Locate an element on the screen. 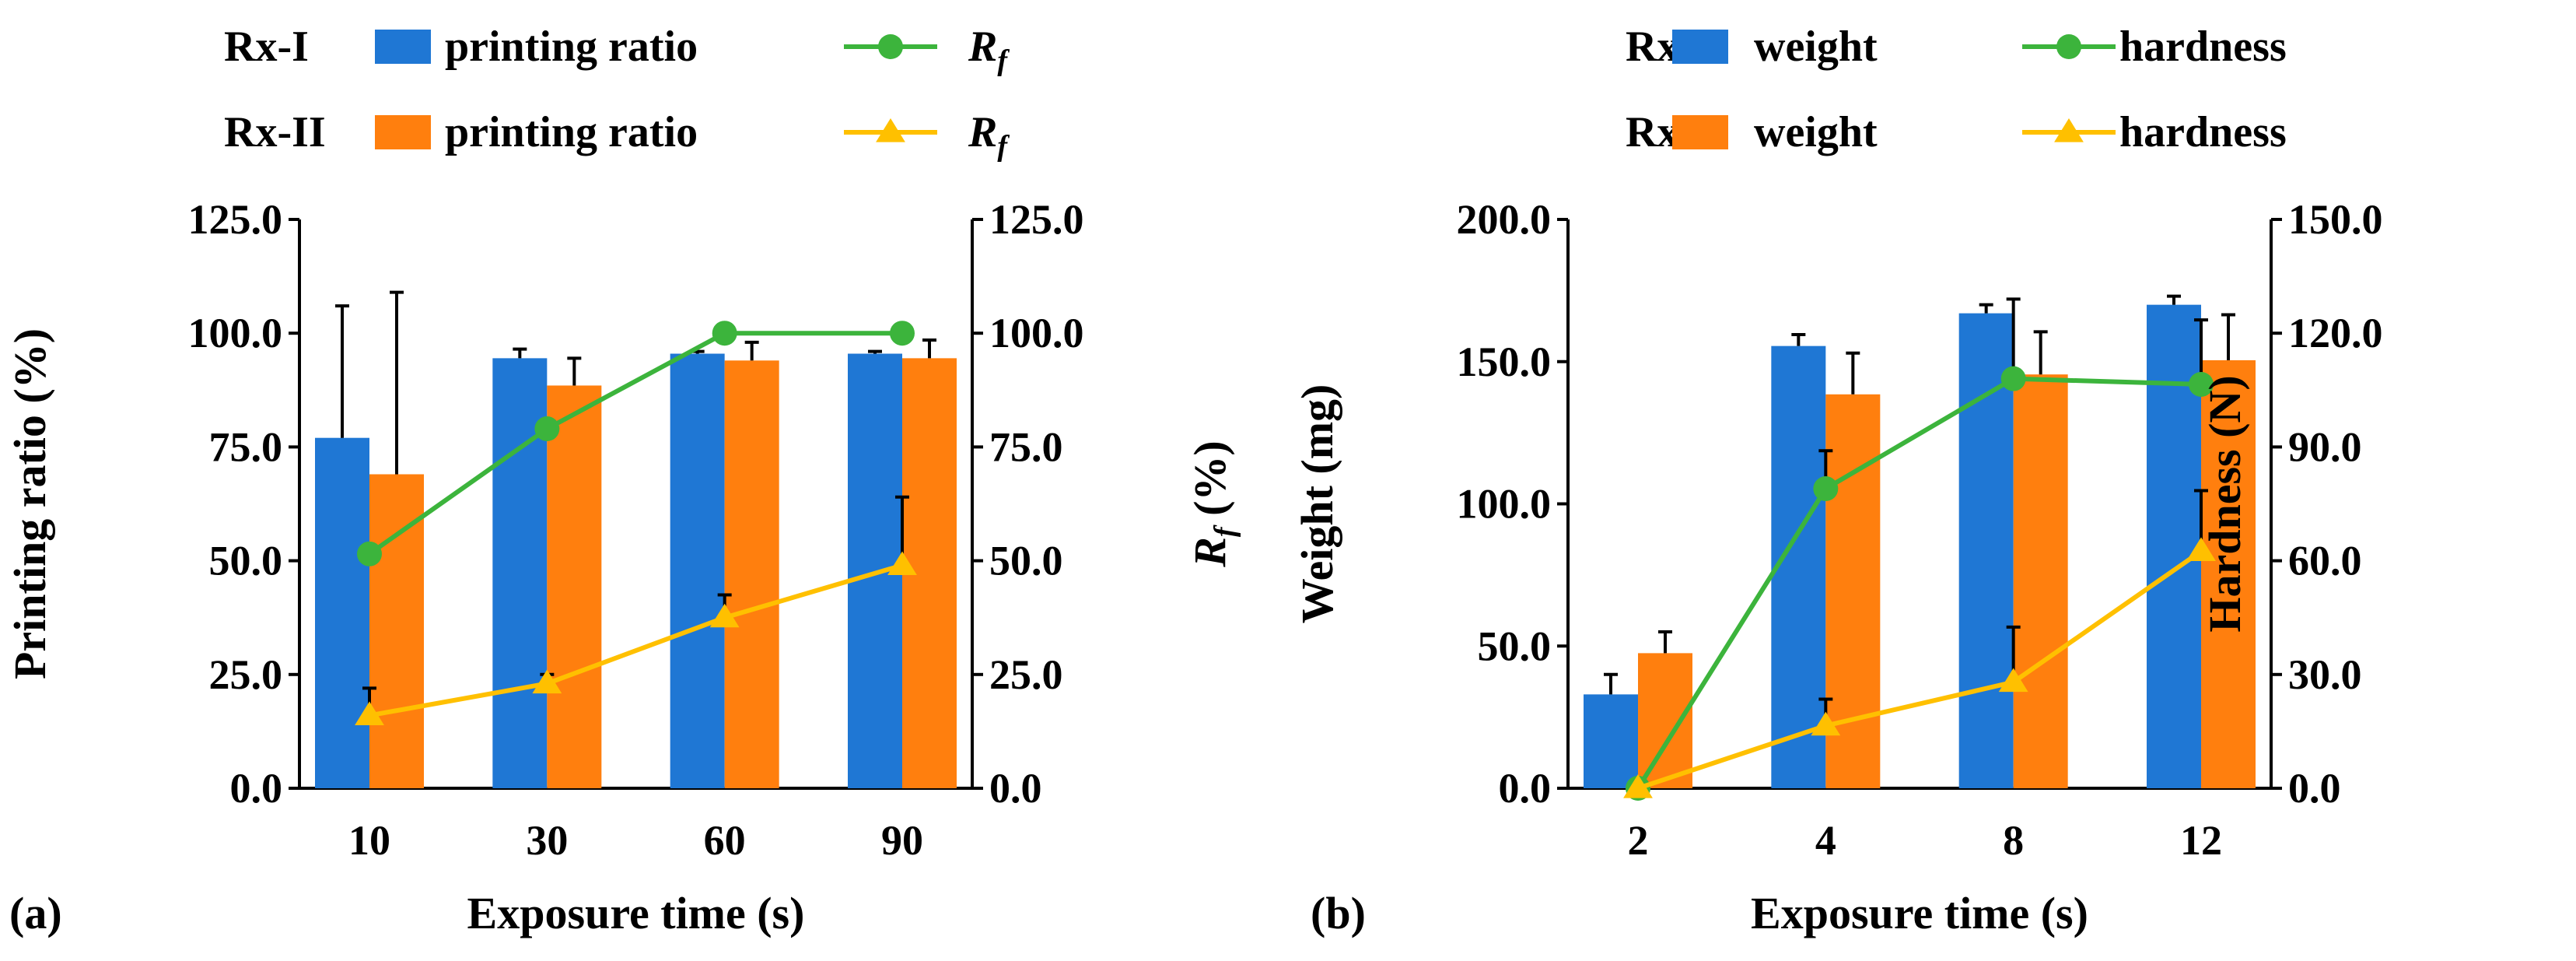 Image resolution: width=2576 pixels, height=961 pixels. y-tick-label-right: 90.0 is located at coordinates (2325, 447).